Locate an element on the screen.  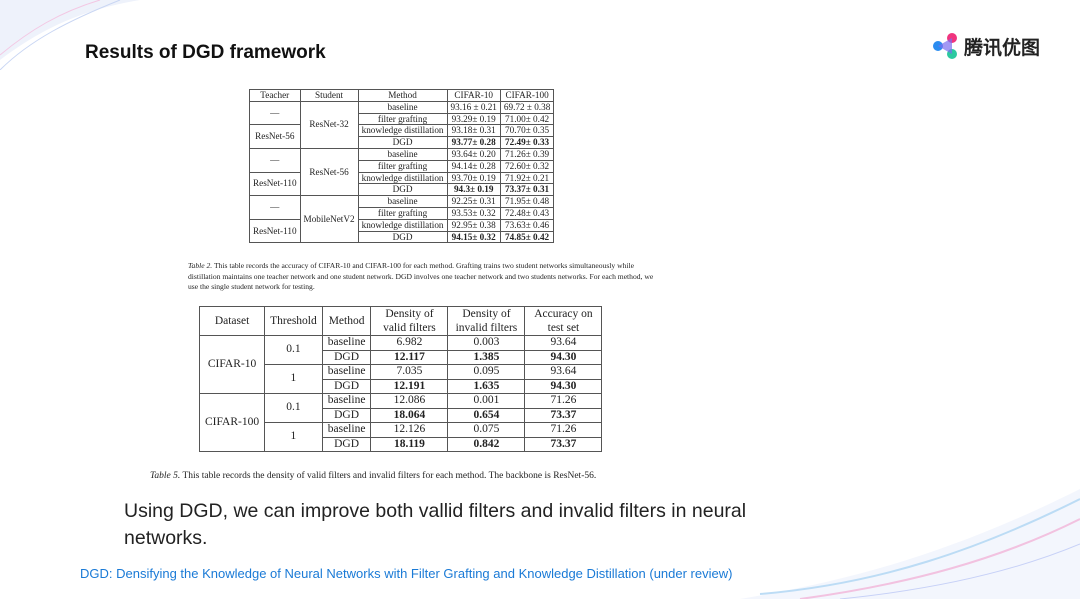
table-cell: 7.035 is located at coordinates (409, 372).